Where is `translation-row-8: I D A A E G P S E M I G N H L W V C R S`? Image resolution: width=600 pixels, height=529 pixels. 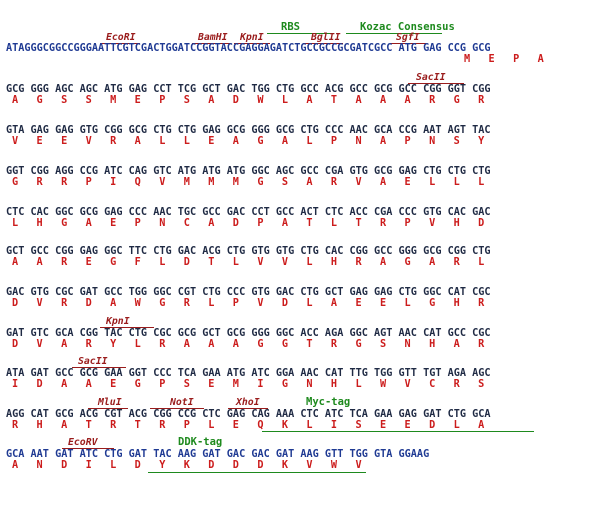 translation-row-8: I D A A E G P S E M I G N H L W V C R S is located at coordinates (248, 384).